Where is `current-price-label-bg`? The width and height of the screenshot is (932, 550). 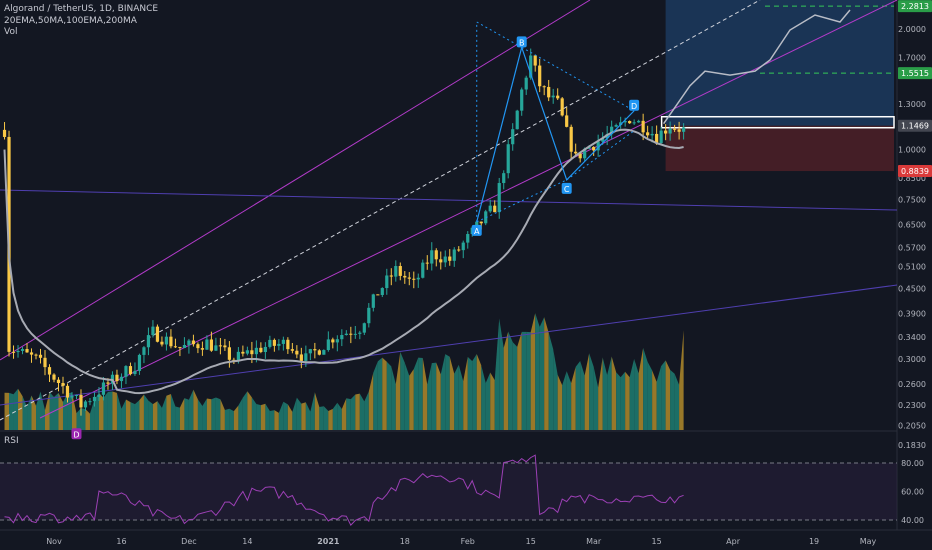
current-price-label-bg is located at coordinates (915, 125).